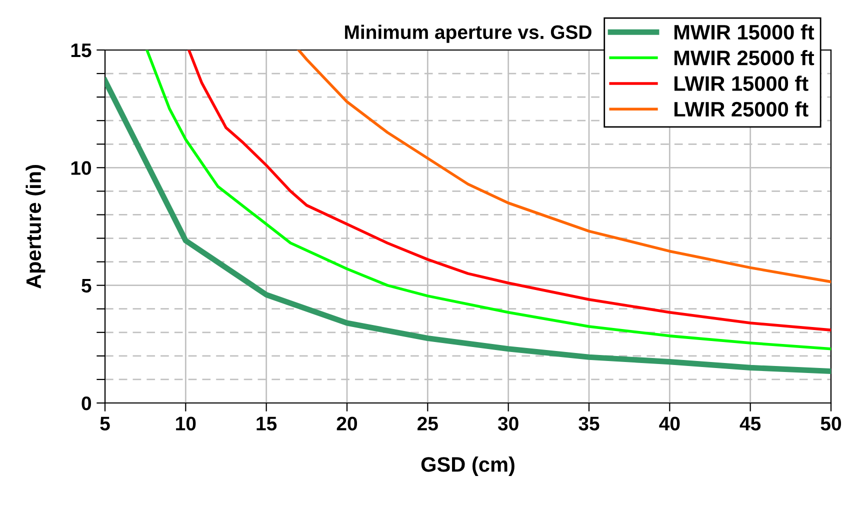 Image resolution: width=848 pixels, height=512 pixels. I want to click on x-tick-label: 35, so click(589, 423).